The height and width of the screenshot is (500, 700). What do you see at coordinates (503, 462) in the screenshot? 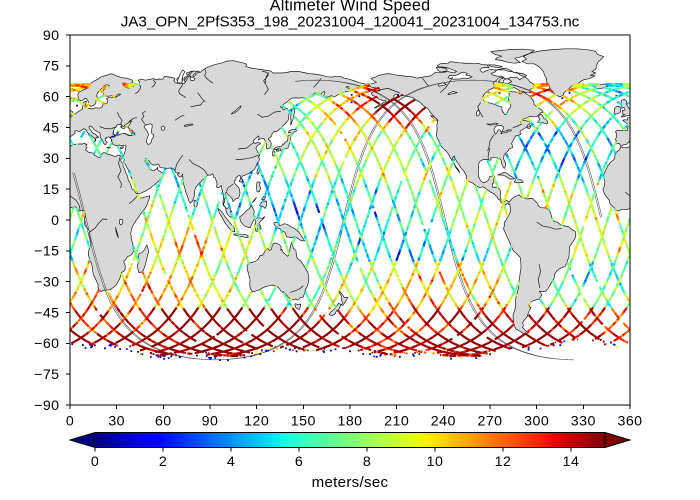
I see `svg-text: 12` at bounding box center [503, 462].